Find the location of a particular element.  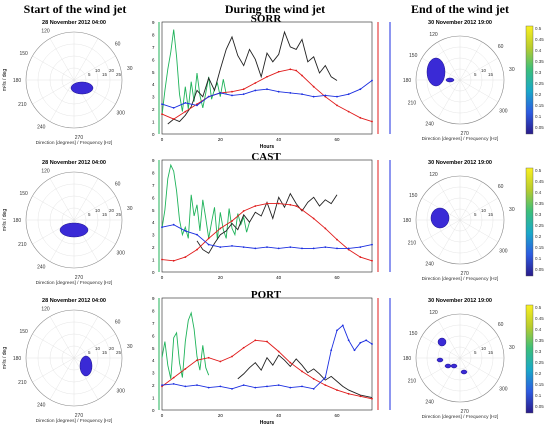

polar-freq-label: 10 is located at coordinates (484, 70).